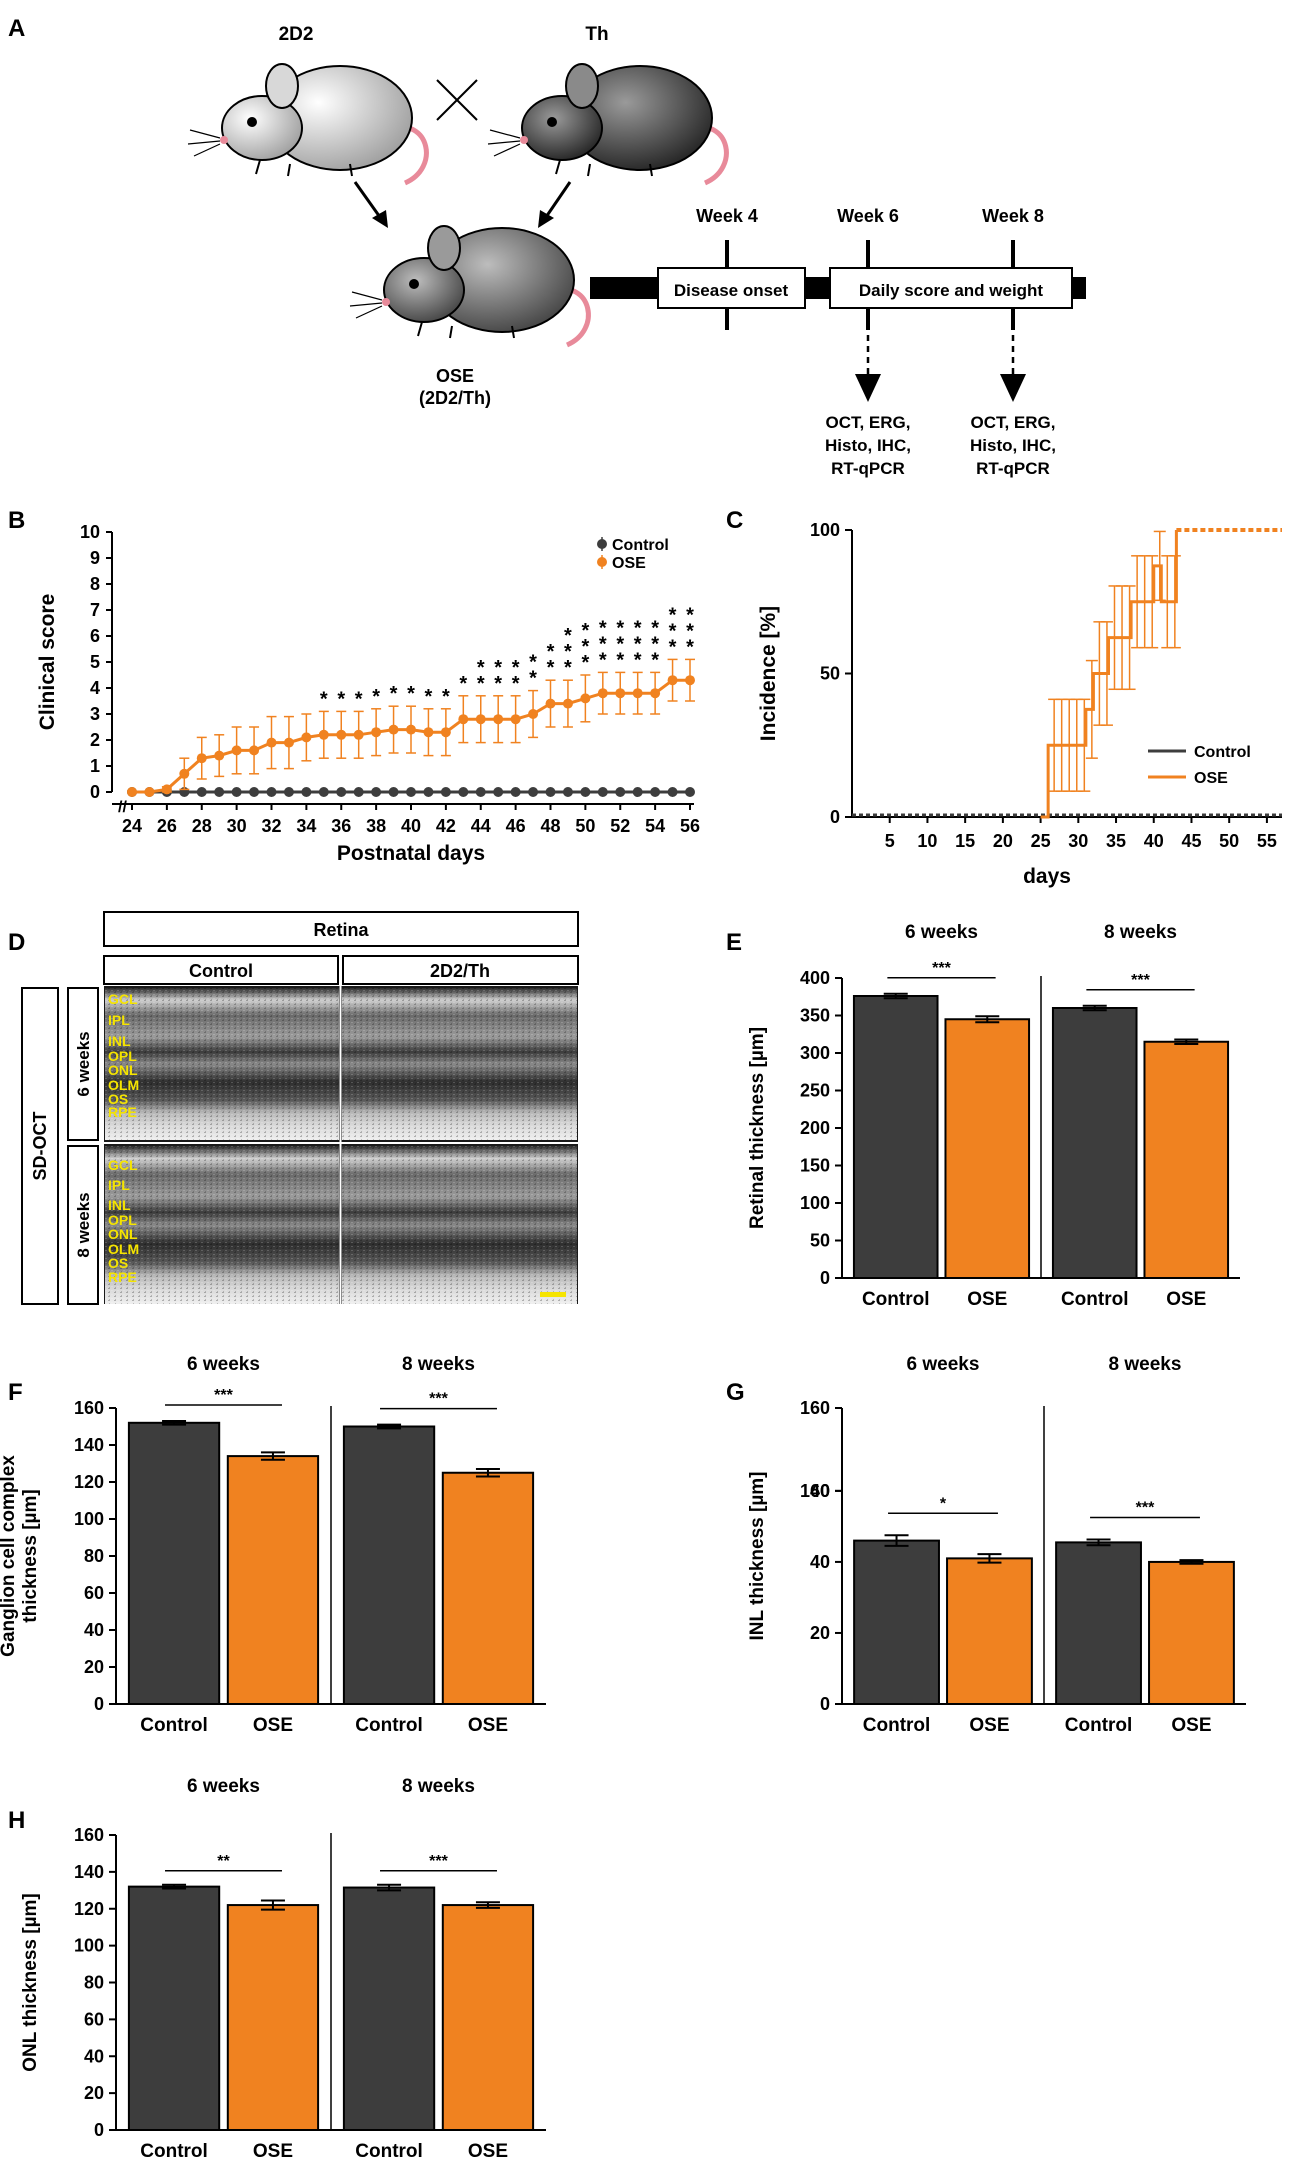 The width and height of the screenshot is (1299, 2165). Describe the element at coordinates (690, 826) in the screenshot. I see `x-tick-label-b: 56` at that location.